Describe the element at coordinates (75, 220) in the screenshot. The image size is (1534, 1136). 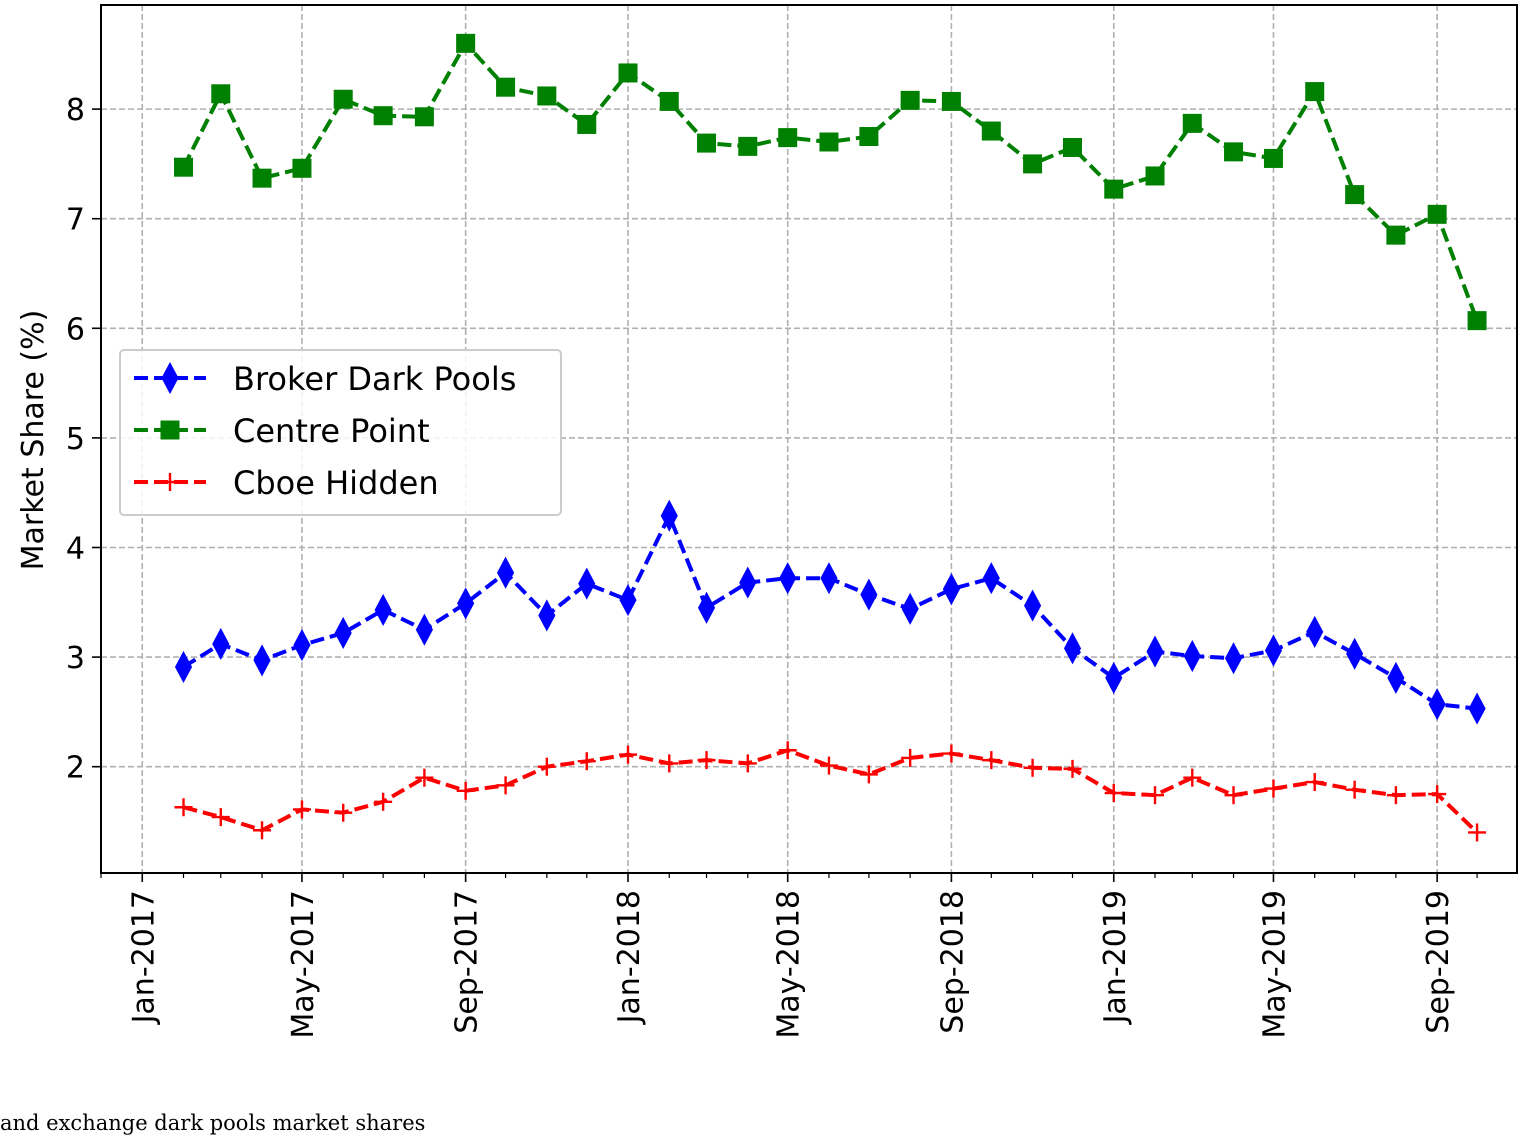
I see `y-tick-label: 7` at that location.